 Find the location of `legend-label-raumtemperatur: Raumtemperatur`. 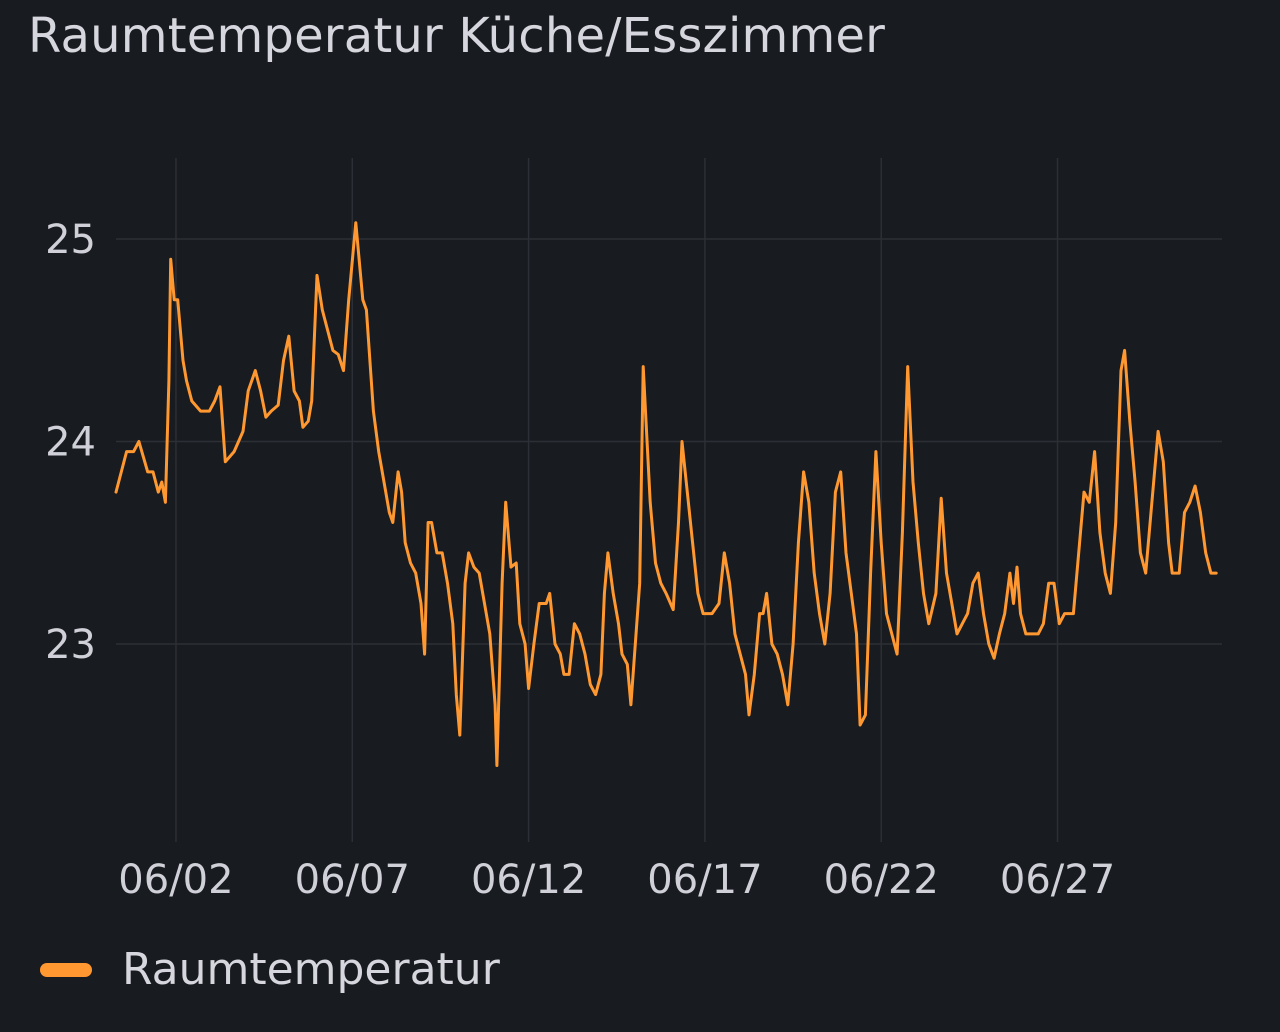

legend-label-raumtemperatur: Raumtemperatur is located at coordinates (311, 969).